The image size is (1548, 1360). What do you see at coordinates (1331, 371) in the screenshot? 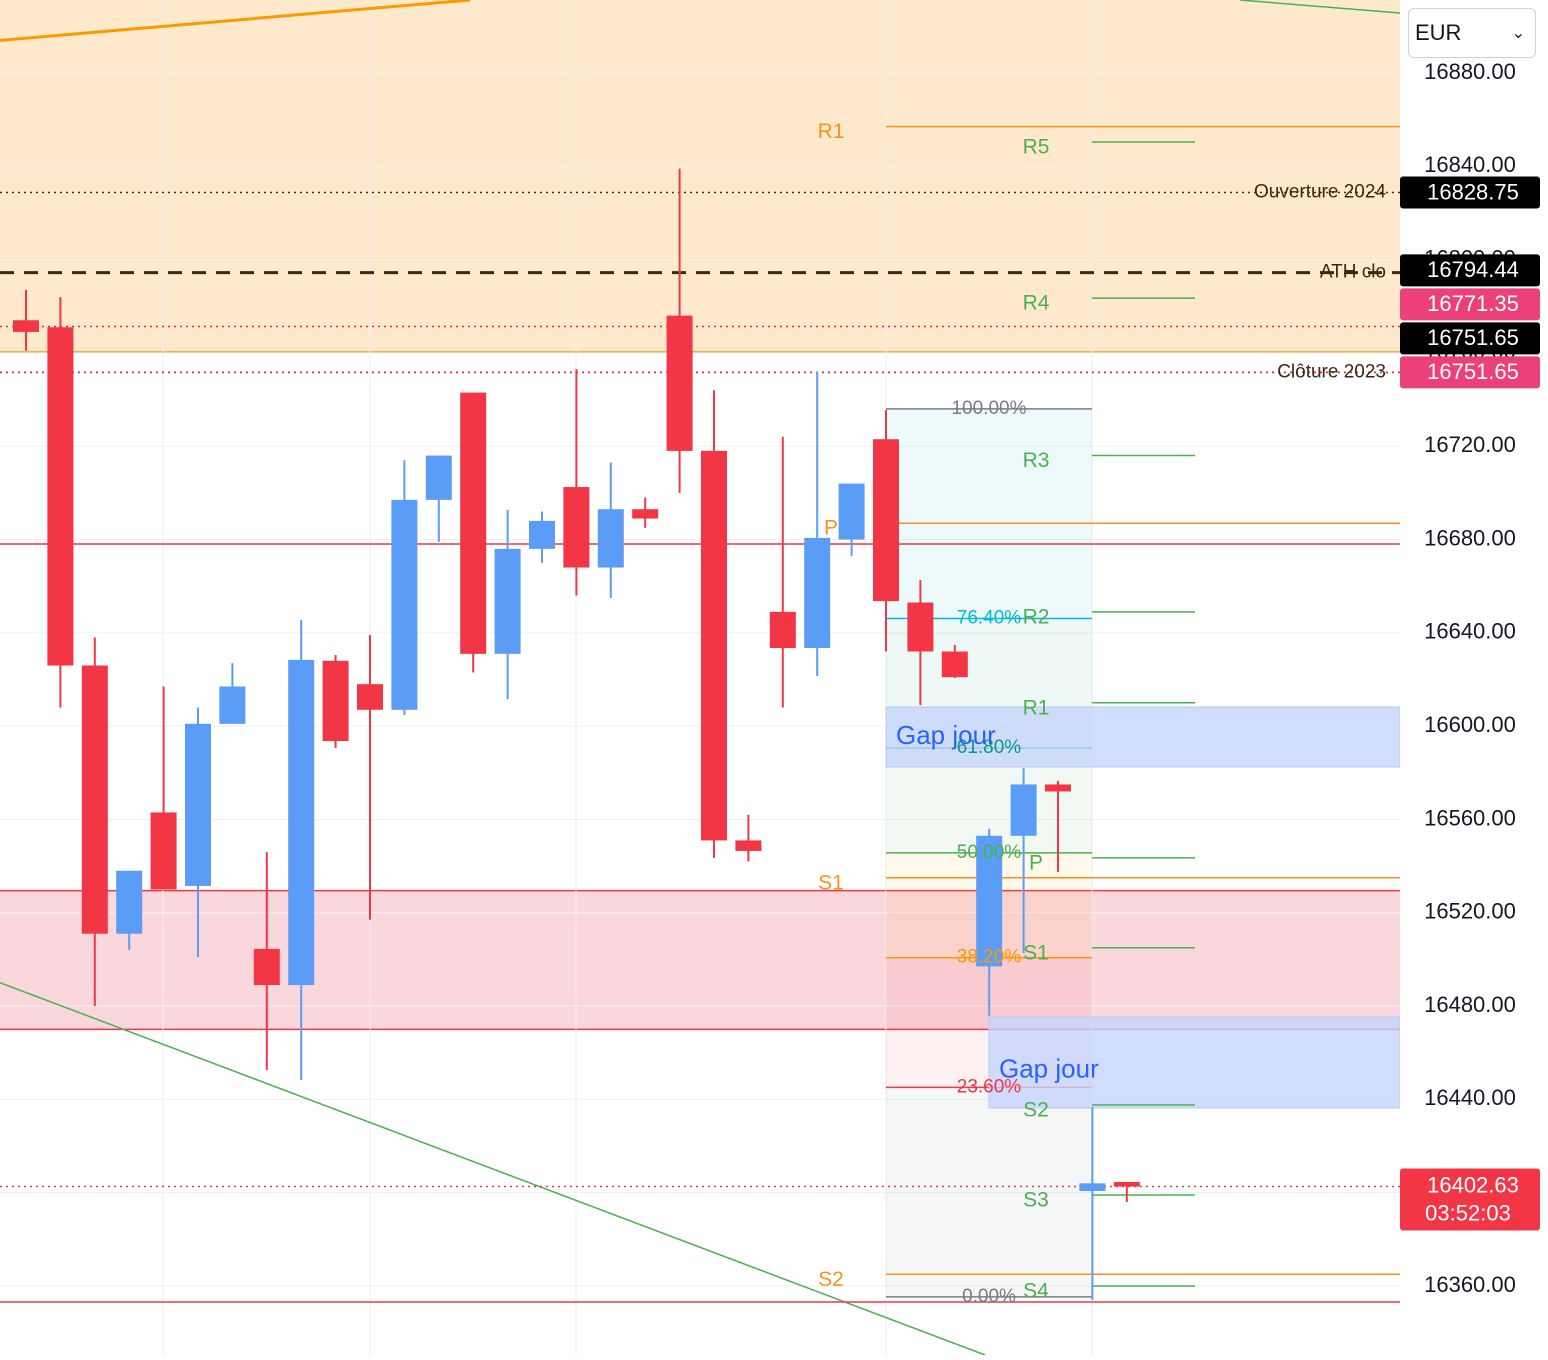
I see `level-name: Clôture 2023` at bounding box center [1331, 371].